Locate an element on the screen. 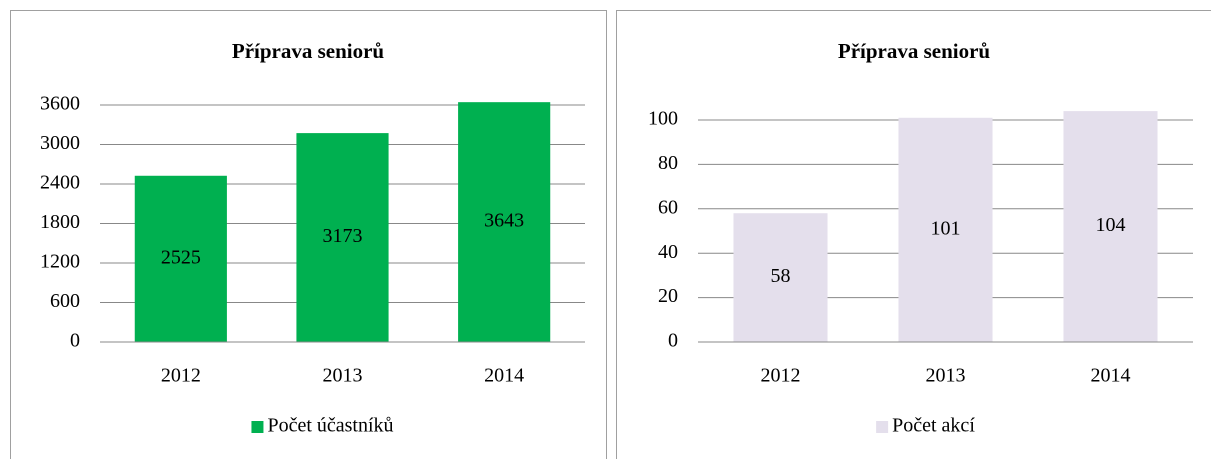 This screenshot has height=459, width=1211. data-label: 58 is located at coordinates (781, 276).